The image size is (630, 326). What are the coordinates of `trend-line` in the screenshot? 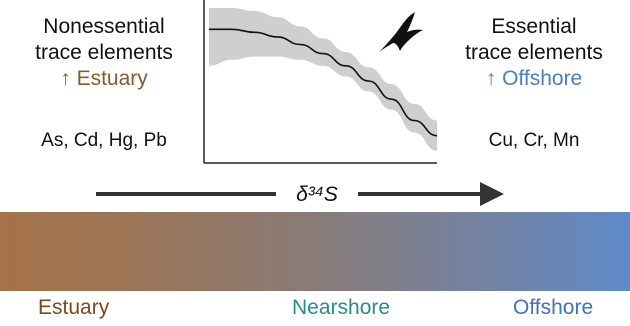 It's located at (322, 82).